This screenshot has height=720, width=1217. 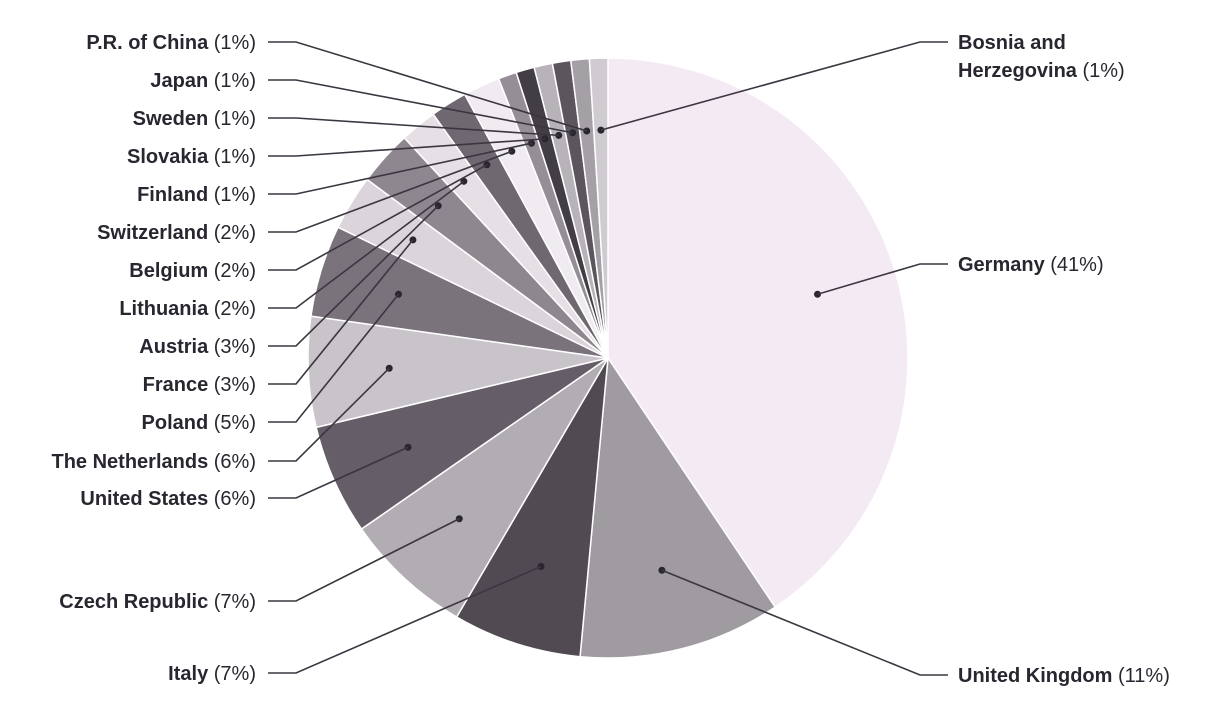 I want to click on slice-label-switzerland: Switzerland (2%), so click(x=176, y=233).